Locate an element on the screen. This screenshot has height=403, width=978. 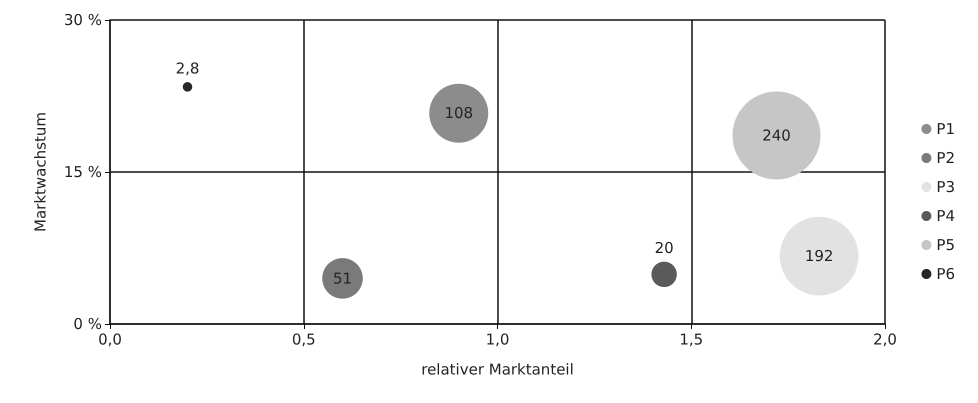
data-label: 51 is located at coordinates (342, 278).